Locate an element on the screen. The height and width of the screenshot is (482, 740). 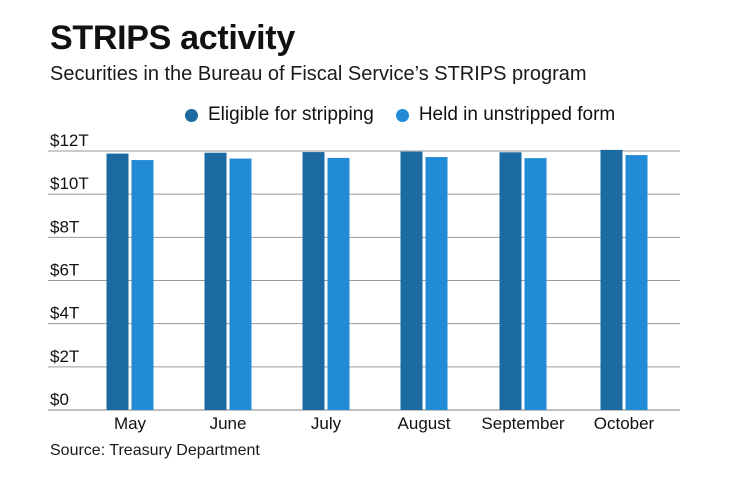
bar-eligible-october is located at coordinates (611, 279).